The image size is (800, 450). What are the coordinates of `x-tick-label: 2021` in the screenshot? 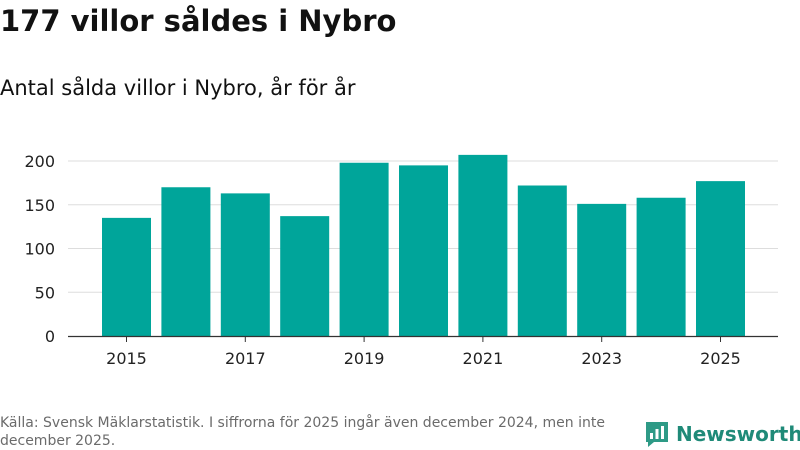 It's located at (483, 358).